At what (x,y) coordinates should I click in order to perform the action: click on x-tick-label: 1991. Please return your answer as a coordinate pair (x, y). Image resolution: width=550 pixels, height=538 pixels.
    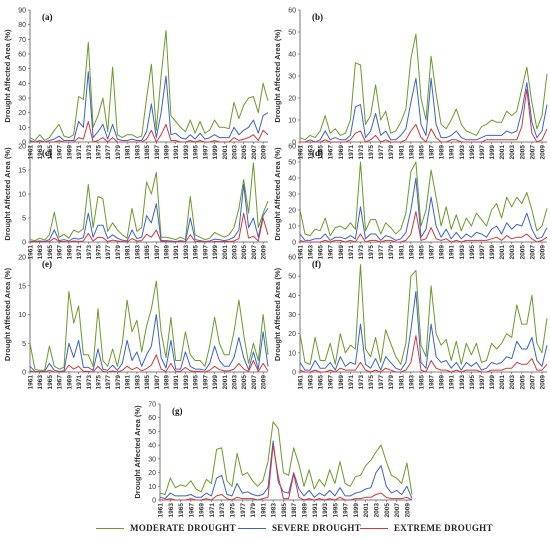
    Looking at the image, I should click on (452, 152).